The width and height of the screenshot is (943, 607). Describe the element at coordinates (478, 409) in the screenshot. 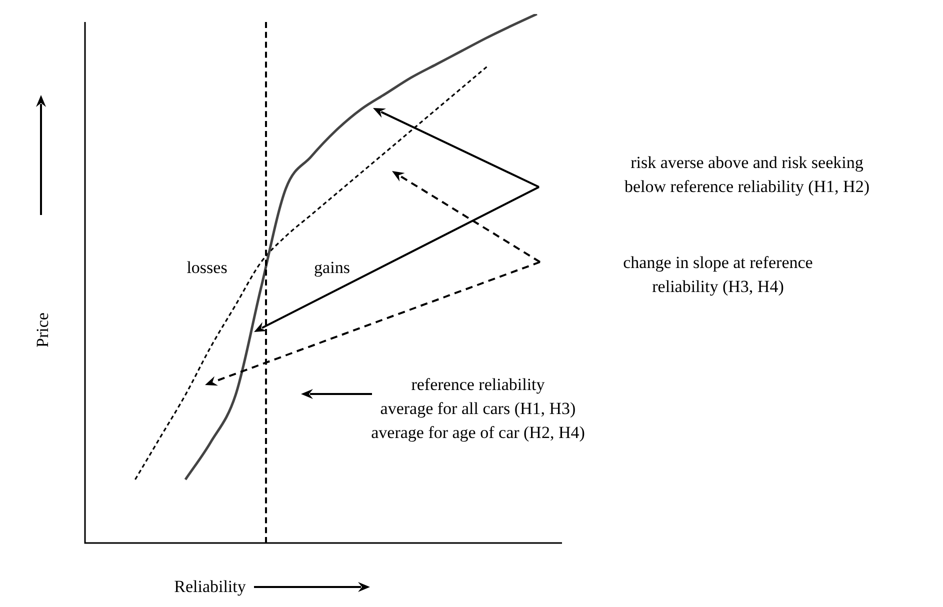

I see `annotation: reference reliability average for all cars (H1, H3) average for age of car (H2, H4)` at that location.